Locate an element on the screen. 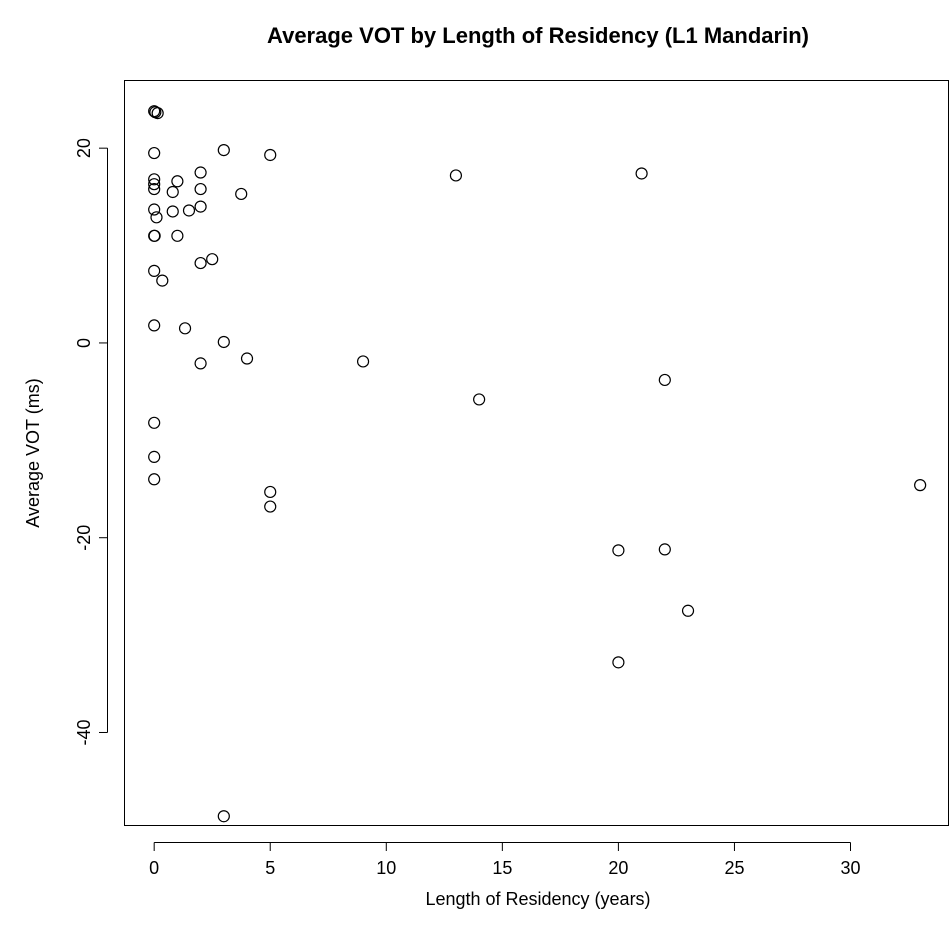 The height and width of the screenshot is (946, 949). x-tick-label: 15 is located at coordinates (502, 868).